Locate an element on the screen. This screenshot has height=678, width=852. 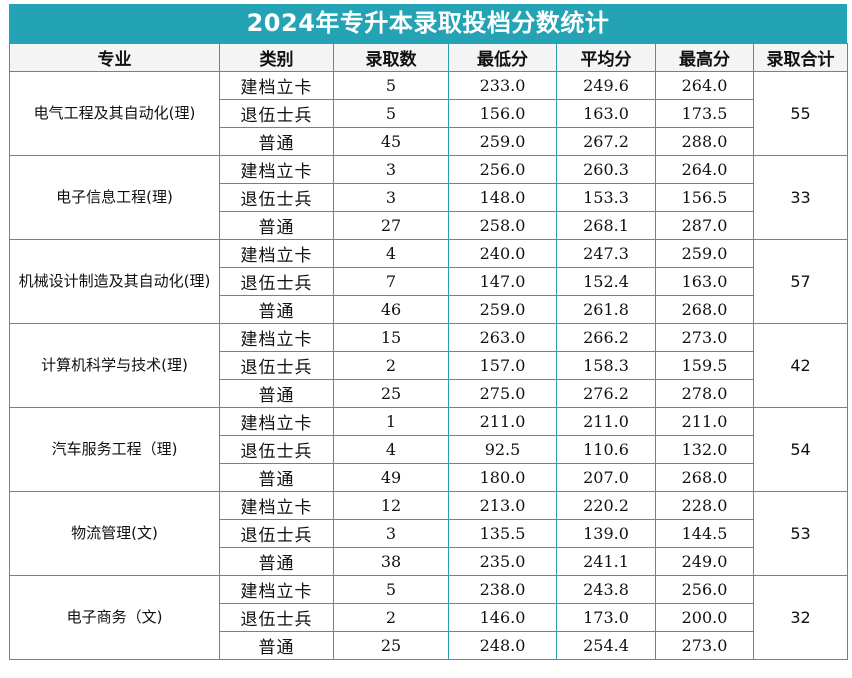
major-total-cell: 32 is located at coordinates (800, 617).